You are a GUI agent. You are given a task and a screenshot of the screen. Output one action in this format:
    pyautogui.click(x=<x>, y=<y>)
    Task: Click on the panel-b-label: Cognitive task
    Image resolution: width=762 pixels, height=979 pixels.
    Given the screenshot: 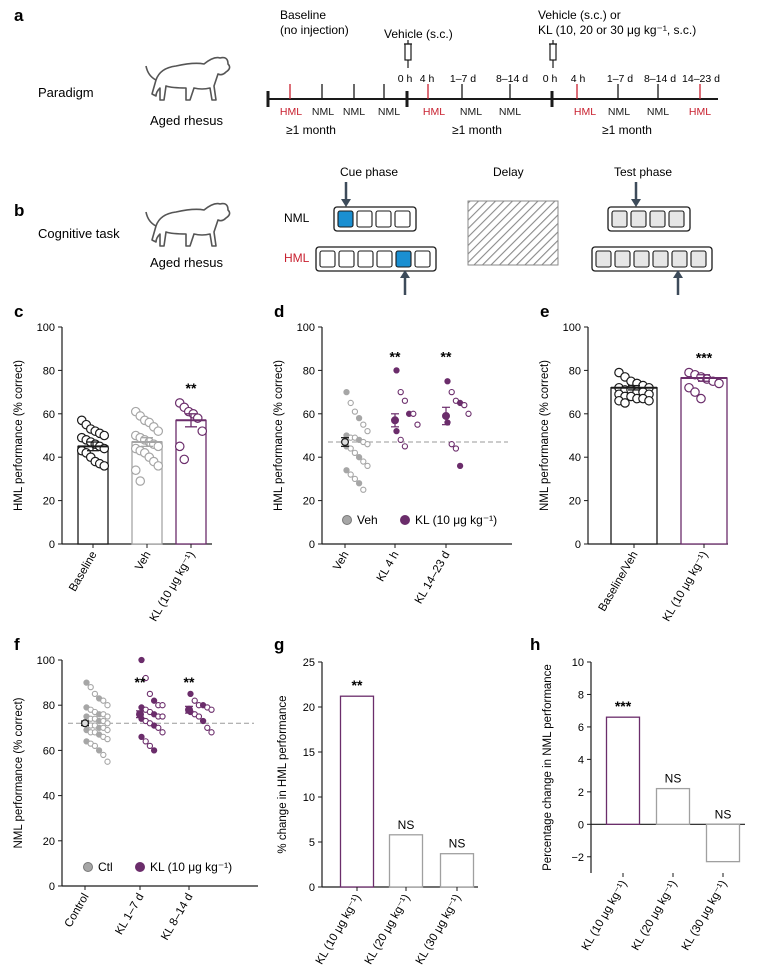 What is the action you would take?
    pyautogui.click(x=79, y=233)
    